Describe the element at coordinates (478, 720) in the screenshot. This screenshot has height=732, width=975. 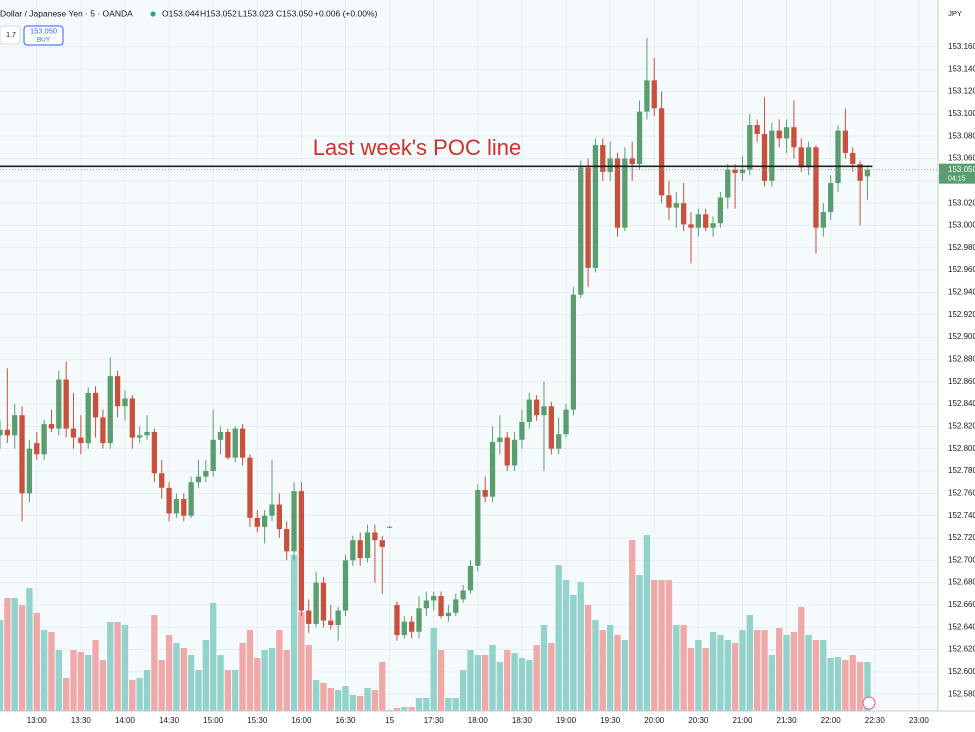
I see `x-tick-label: 18:00` at that location.